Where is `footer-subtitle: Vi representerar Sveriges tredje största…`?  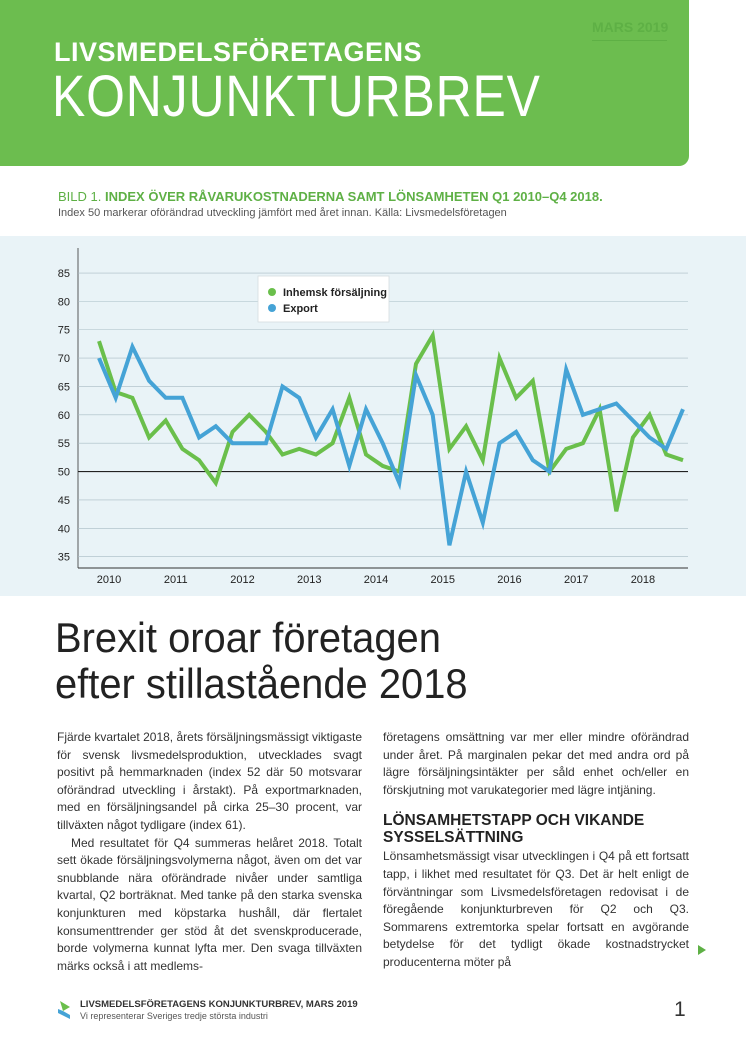 footer-subtitle: Vi representerar Sveriges tredje största… is located at coordinates (174, 1016).